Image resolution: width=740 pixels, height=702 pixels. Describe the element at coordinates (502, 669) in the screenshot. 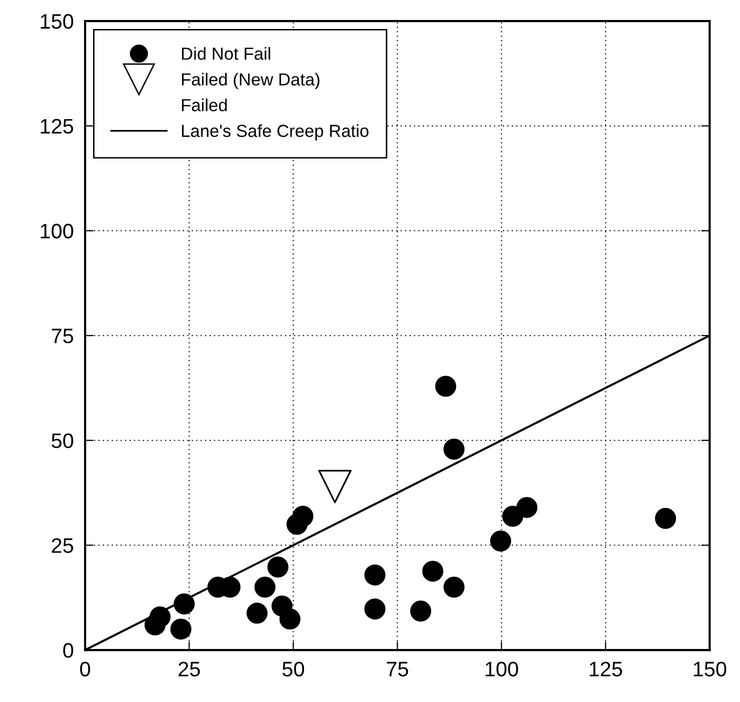

I see `x-tick-label: 100` at that location.